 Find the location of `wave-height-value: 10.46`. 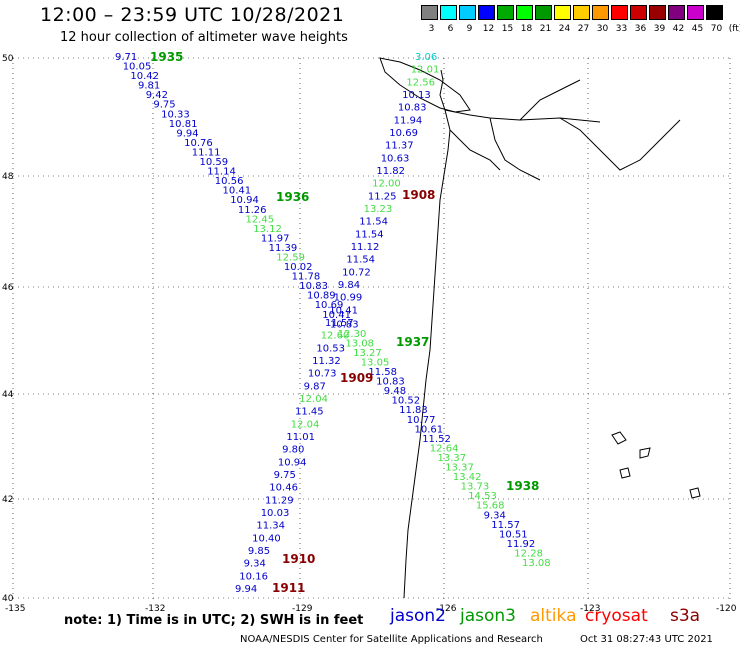

wave-height-value: 10.46 is located at coordinates (283, 488).